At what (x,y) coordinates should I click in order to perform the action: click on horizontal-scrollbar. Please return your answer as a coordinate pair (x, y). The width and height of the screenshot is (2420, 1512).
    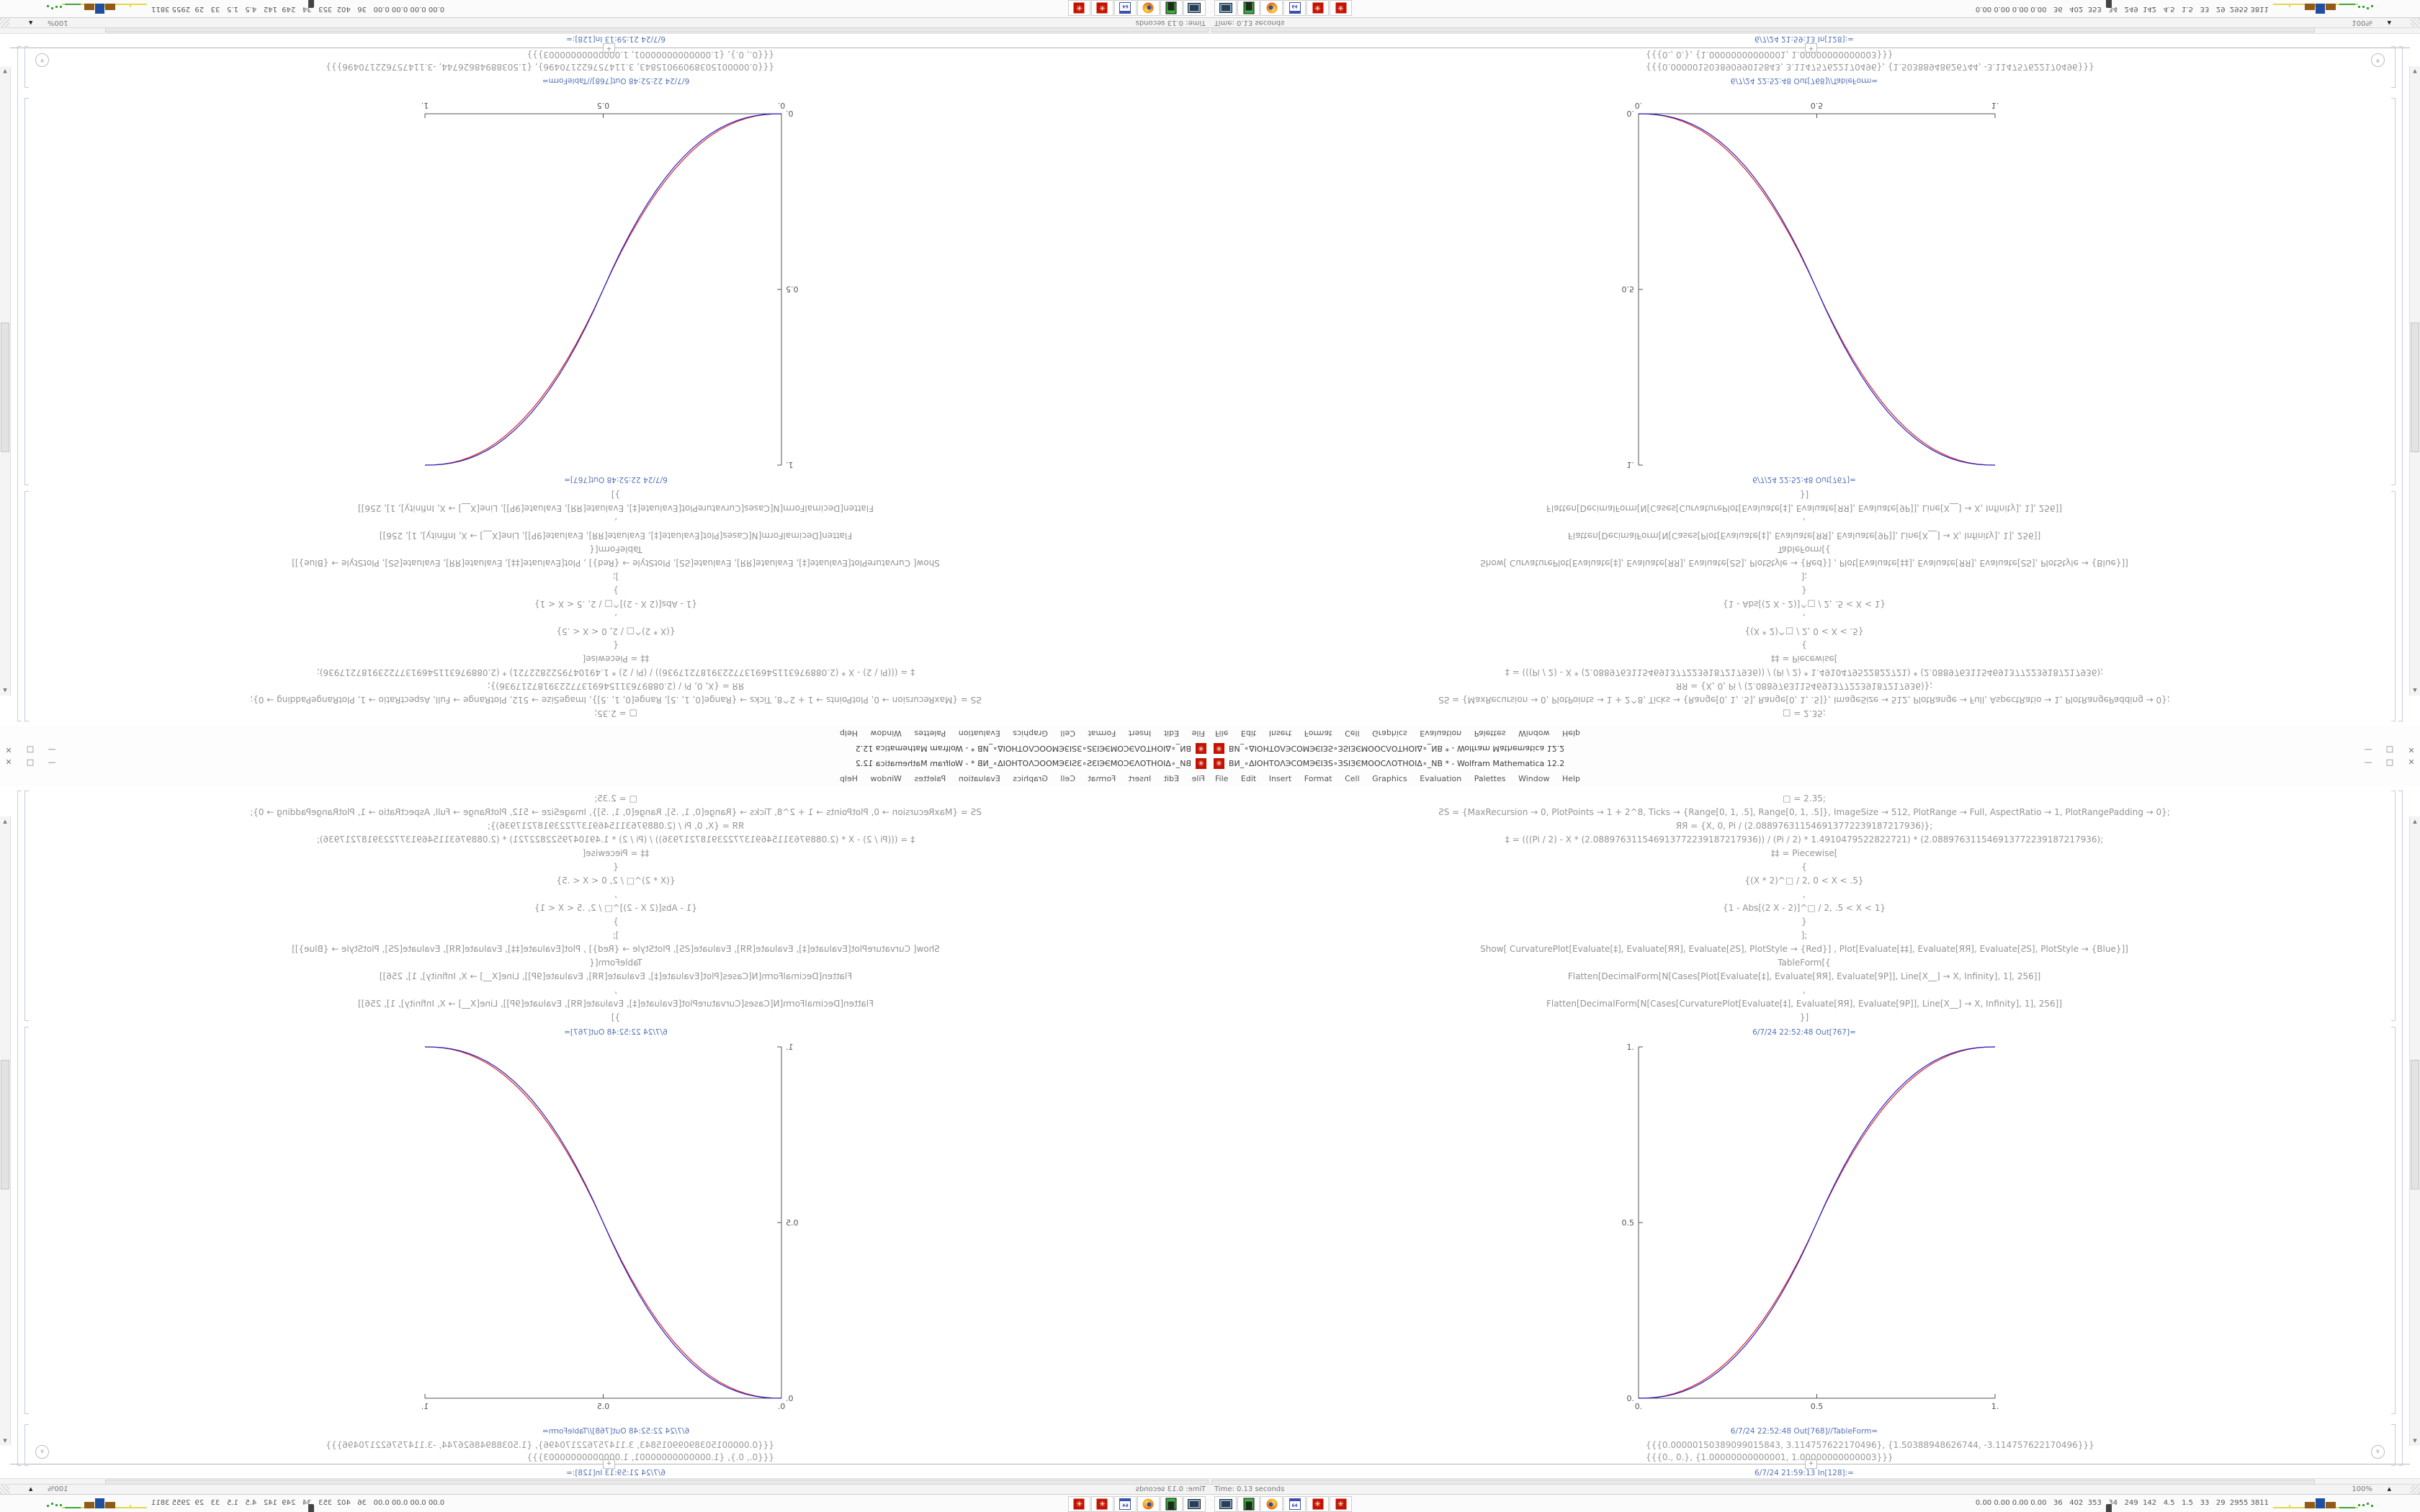
    Looking at the image, I should click on (1815, 30).